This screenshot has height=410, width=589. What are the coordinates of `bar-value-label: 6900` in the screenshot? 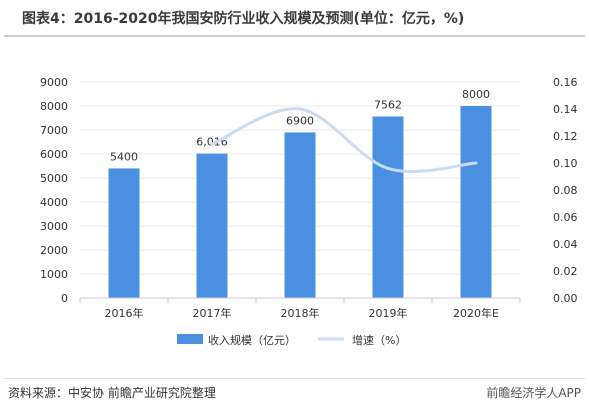 It's located at (300, 120).